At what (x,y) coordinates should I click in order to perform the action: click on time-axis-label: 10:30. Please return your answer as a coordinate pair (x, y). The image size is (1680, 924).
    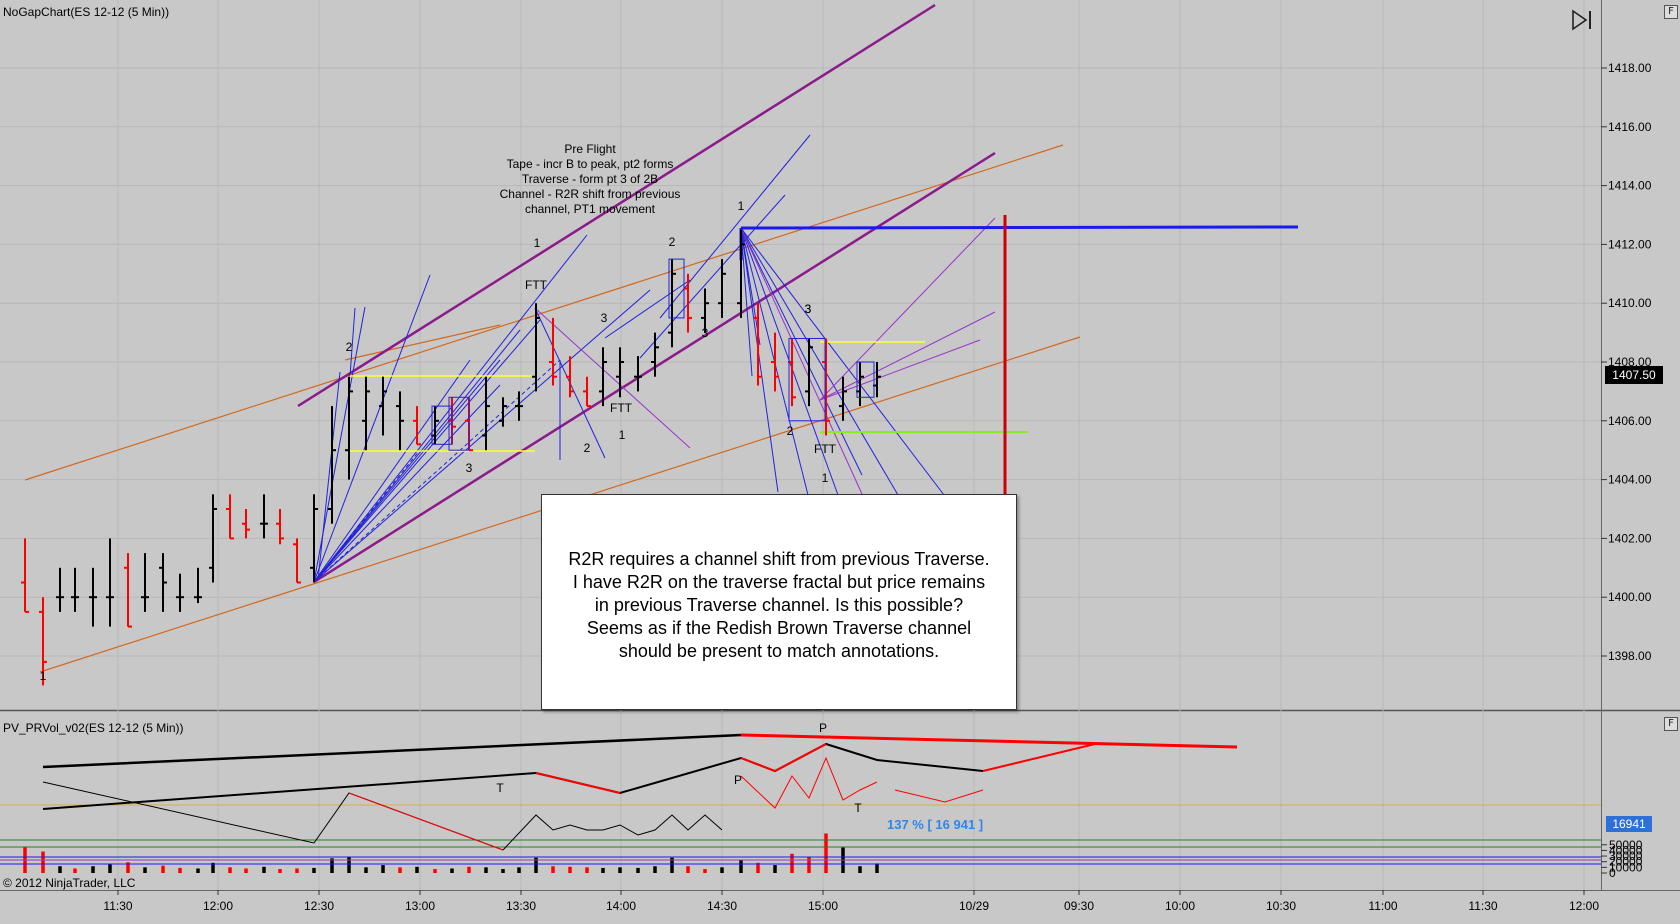
    Looking at the image, I should click on (1281, 906).